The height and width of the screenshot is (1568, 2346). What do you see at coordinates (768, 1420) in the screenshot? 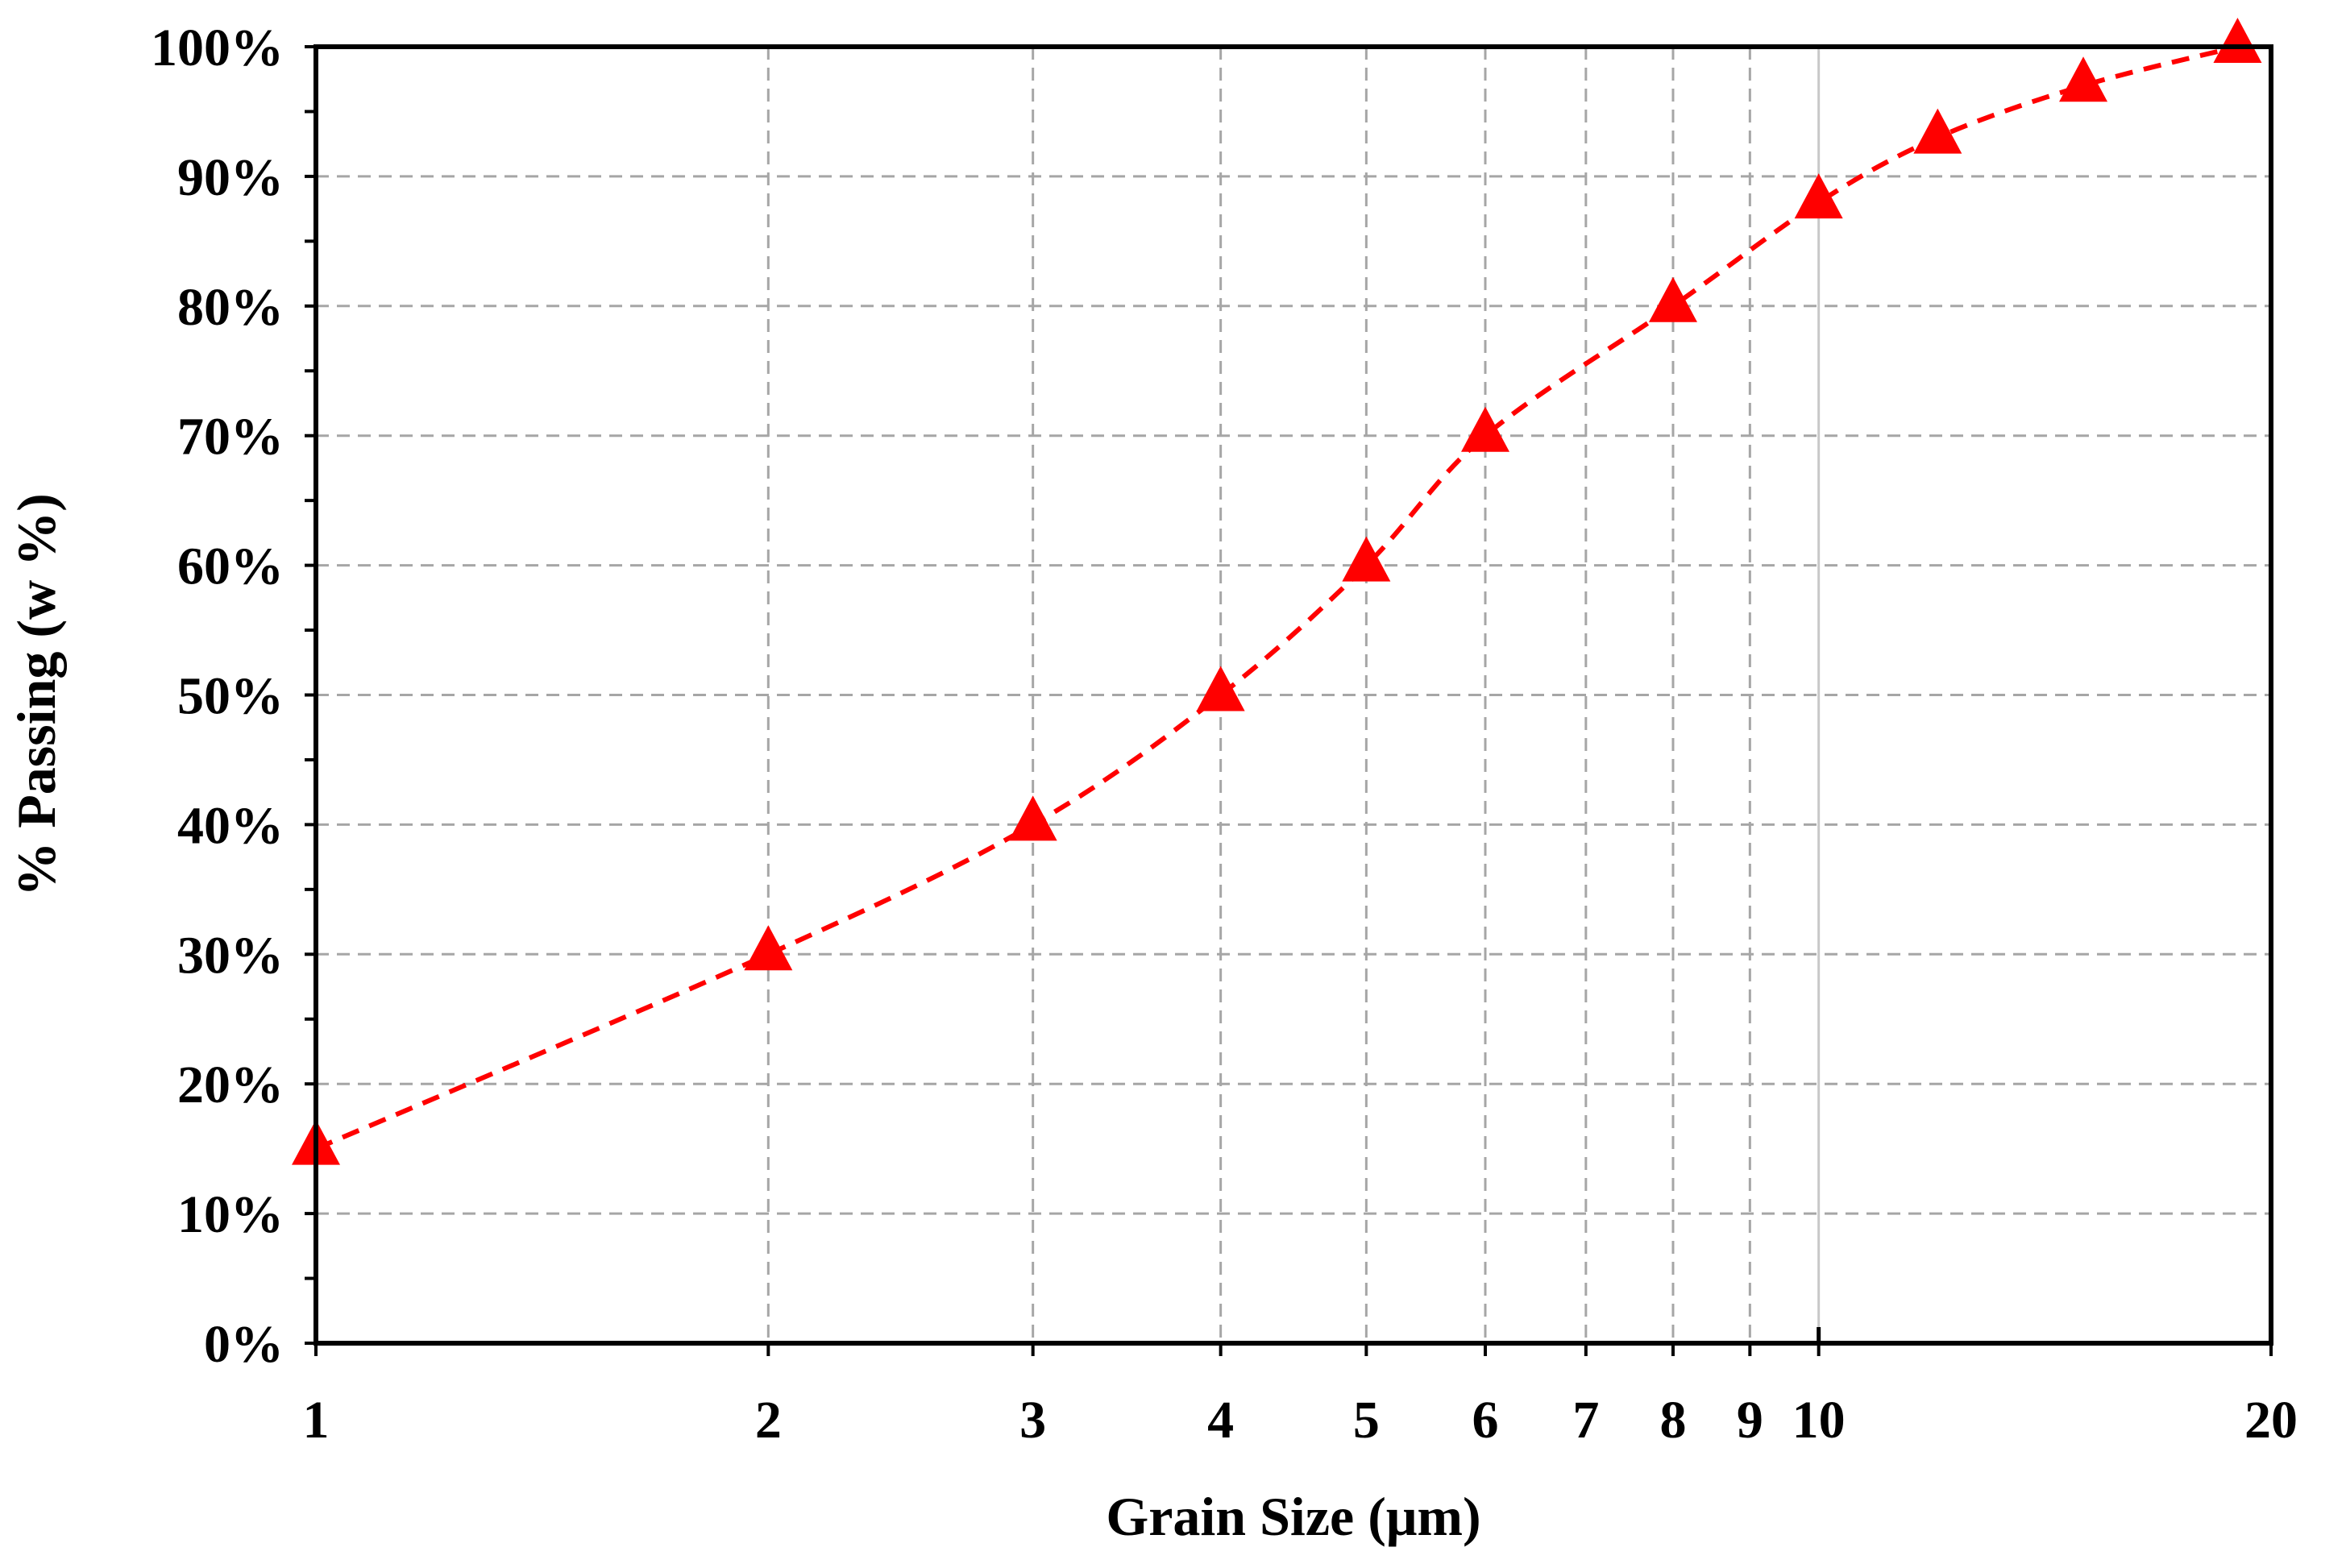
I see `x-tick-label: 2` at bounding box center [768, 1420].